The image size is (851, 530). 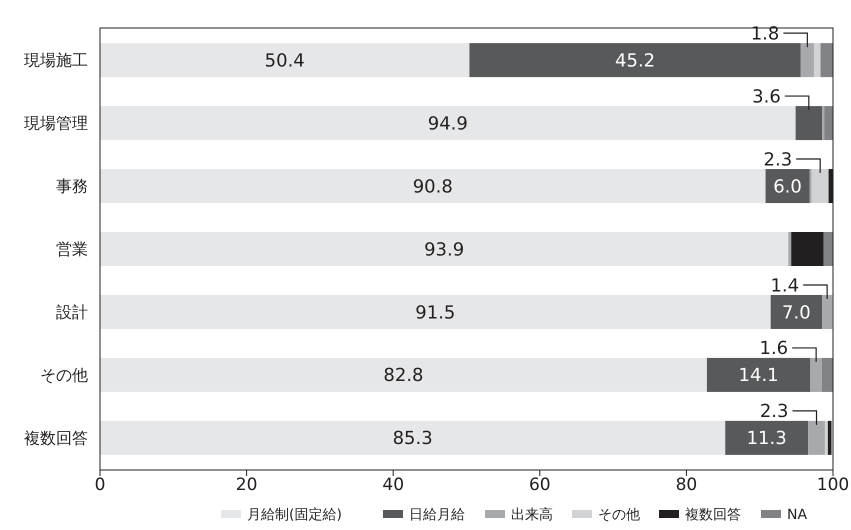 What do you see at coordinates (785, 285) in the screenshot?
I see `data-label: 1.4` at bounding box center [785, 285].